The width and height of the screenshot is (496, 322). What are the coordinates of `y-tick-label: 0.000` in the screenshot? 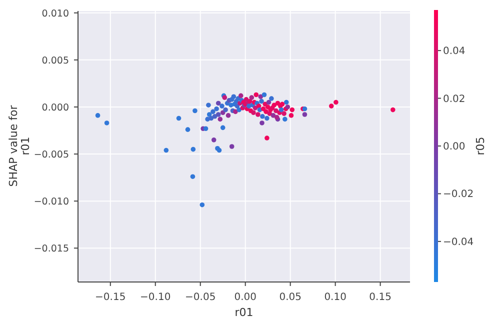 It's located at (55, 108).